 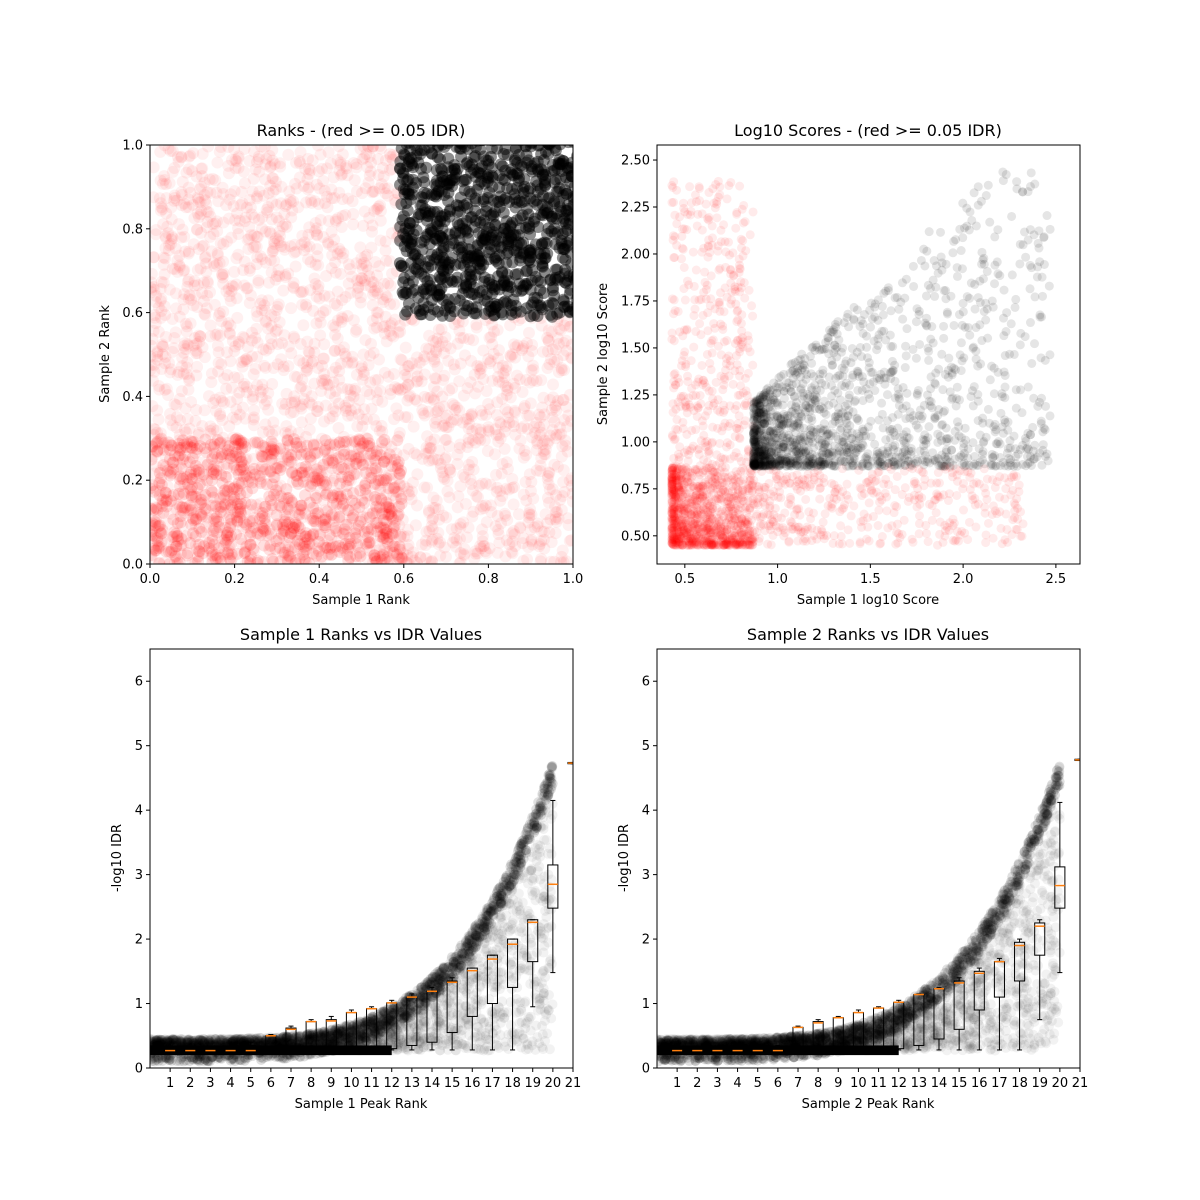 I want to click on ranks-title: Ranks - (red >= 0.05 IDR), so click(x=361, y=130).